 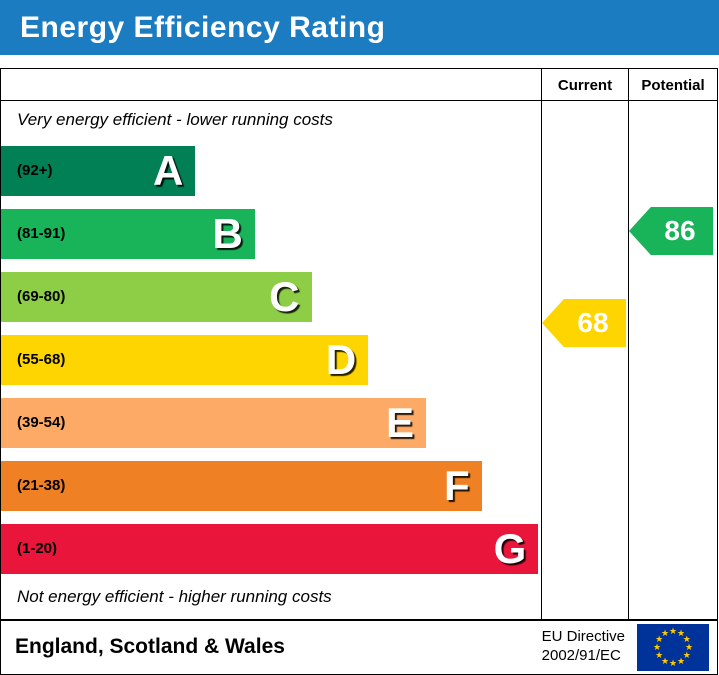 I want to click on band-row-f: (21-38) F, so click(x=271, y=485).